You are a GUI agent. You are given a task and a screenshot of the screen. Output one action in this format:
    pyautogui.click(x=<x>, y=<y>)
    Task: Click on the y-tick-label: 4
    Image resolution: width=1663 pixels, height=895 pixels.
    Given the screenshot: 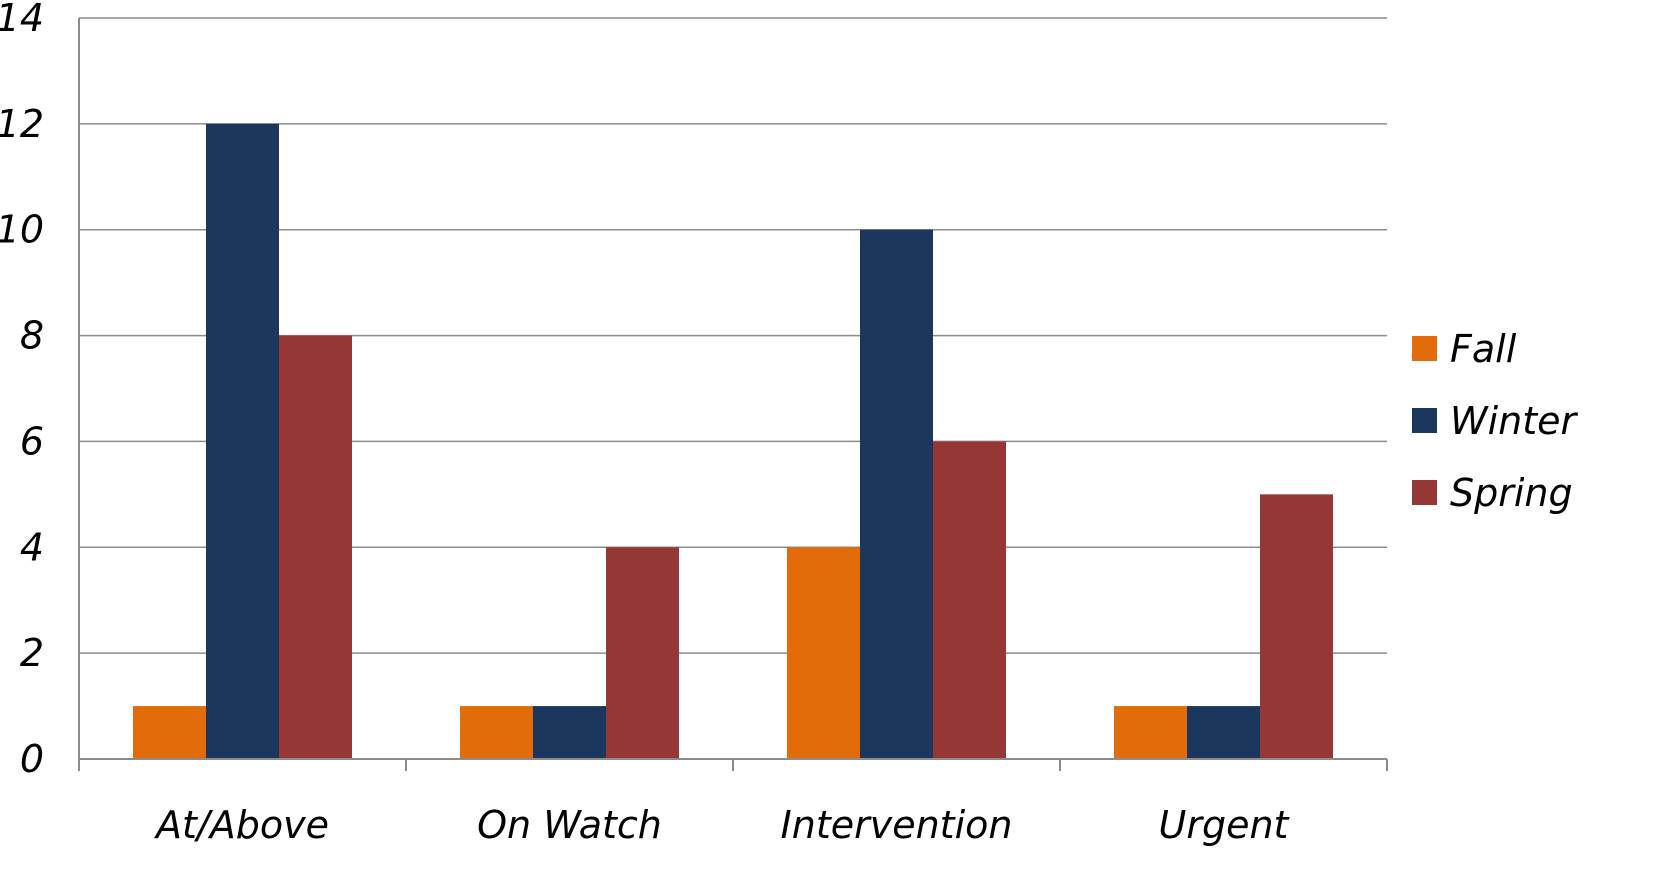 What is the action you would take?
    pyautogui.click(x=32, y=547)
    